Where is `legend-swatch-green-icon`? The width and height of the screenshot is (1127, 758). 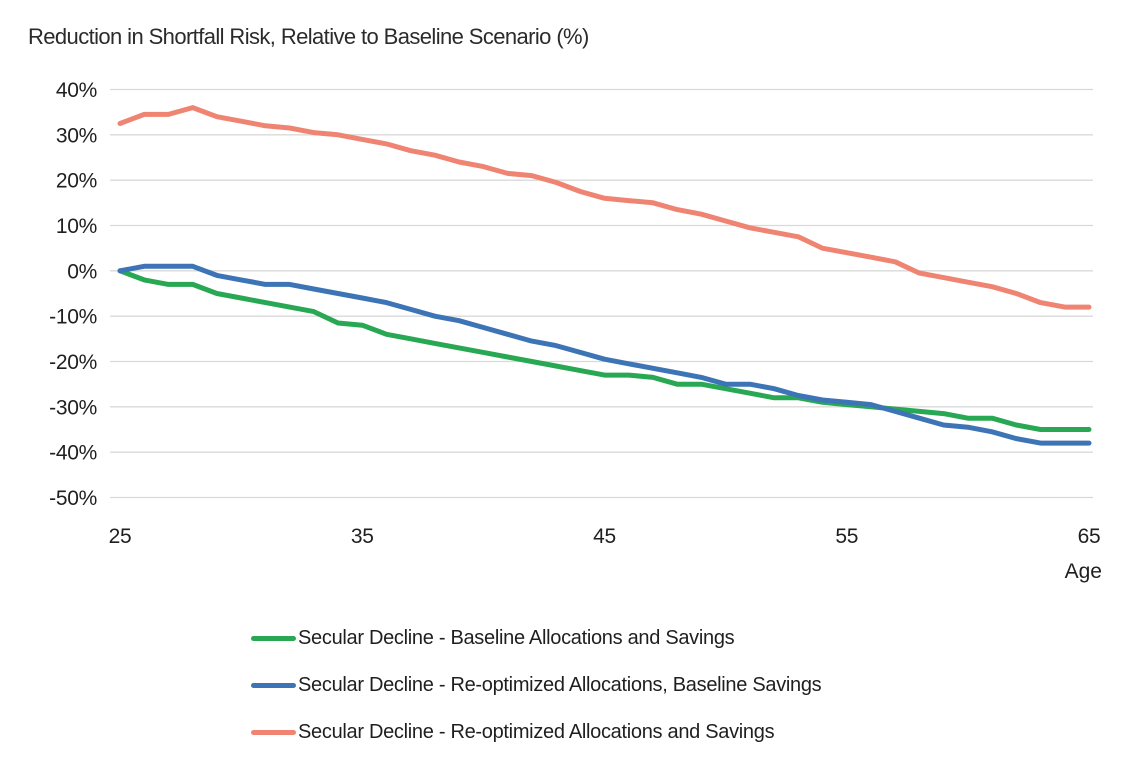
legend-swatch-green-icon is located at coordinates (273, 638).